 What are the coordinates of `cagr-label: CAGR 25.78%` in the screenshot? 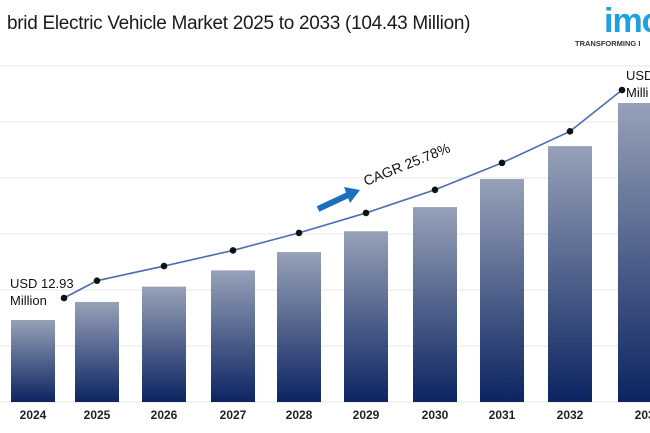 It's located at (406, 164).